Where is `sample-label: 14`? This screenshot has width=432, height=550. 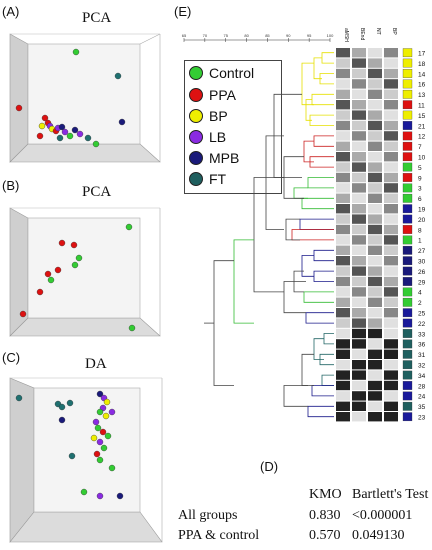 sample-label: 14 is located at coordinates (422, 74).